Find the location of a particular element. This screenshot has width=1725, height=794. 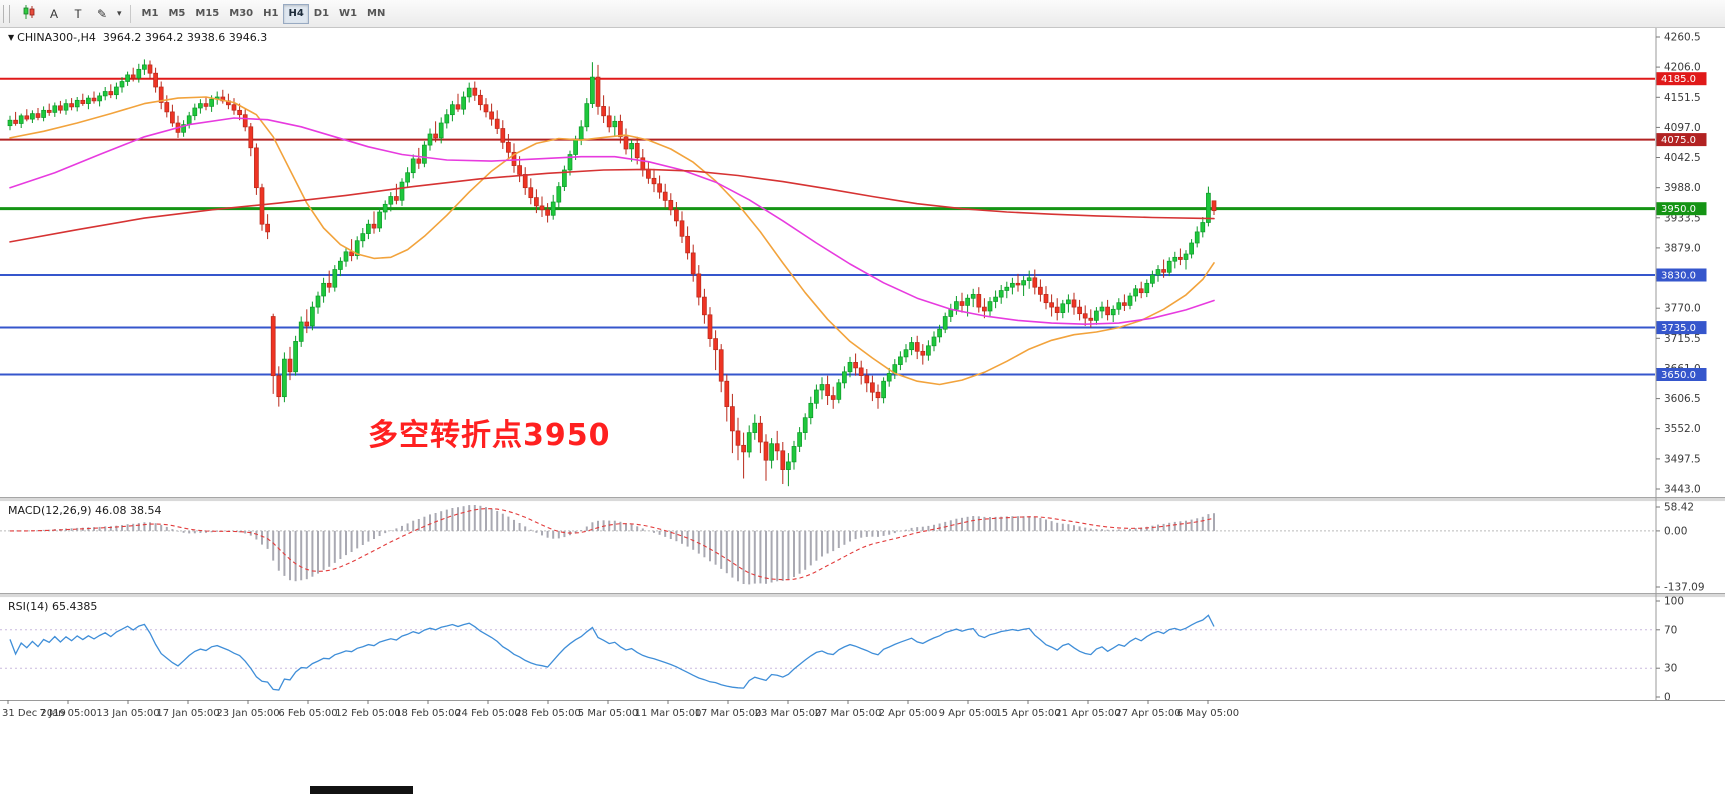

macd-indicator-label: MACD(12,26,9) 46.08 38.54 is located at coordinates (85, 510).